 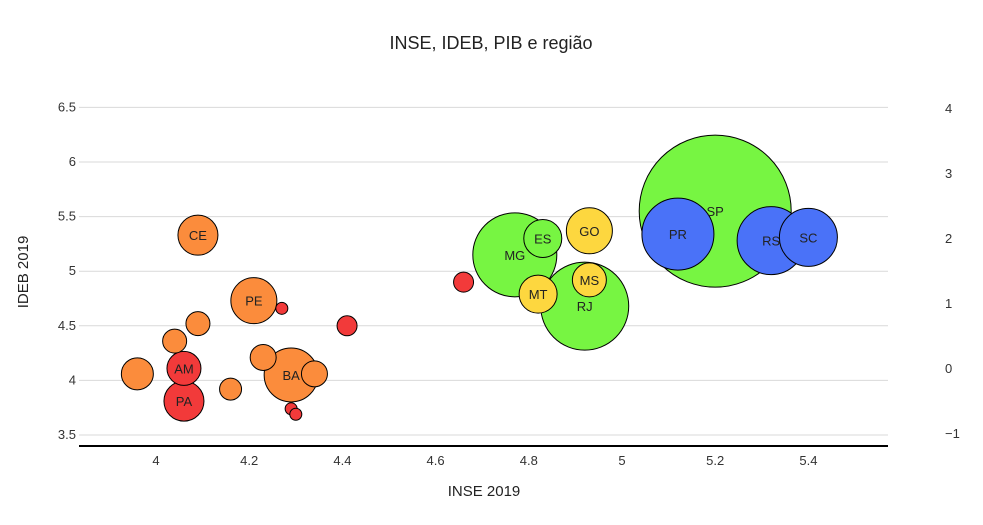 What do you see at coordinates (67, 270) in the screenshot?
I see `y-tick-labels: 3.5 4 4.5 5 5.5 6 6.5` at bounding box center [67, 270].